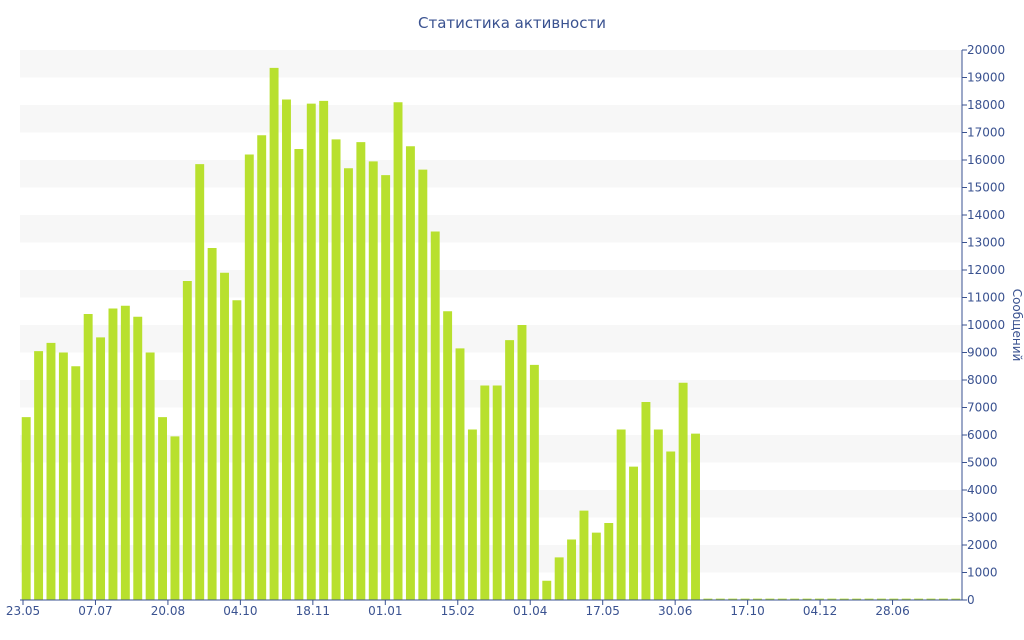  What do you see at coordinates (982, 463) in the screenshot?
I see `y-tick-label: 5000` at bounding box center [982, 463].